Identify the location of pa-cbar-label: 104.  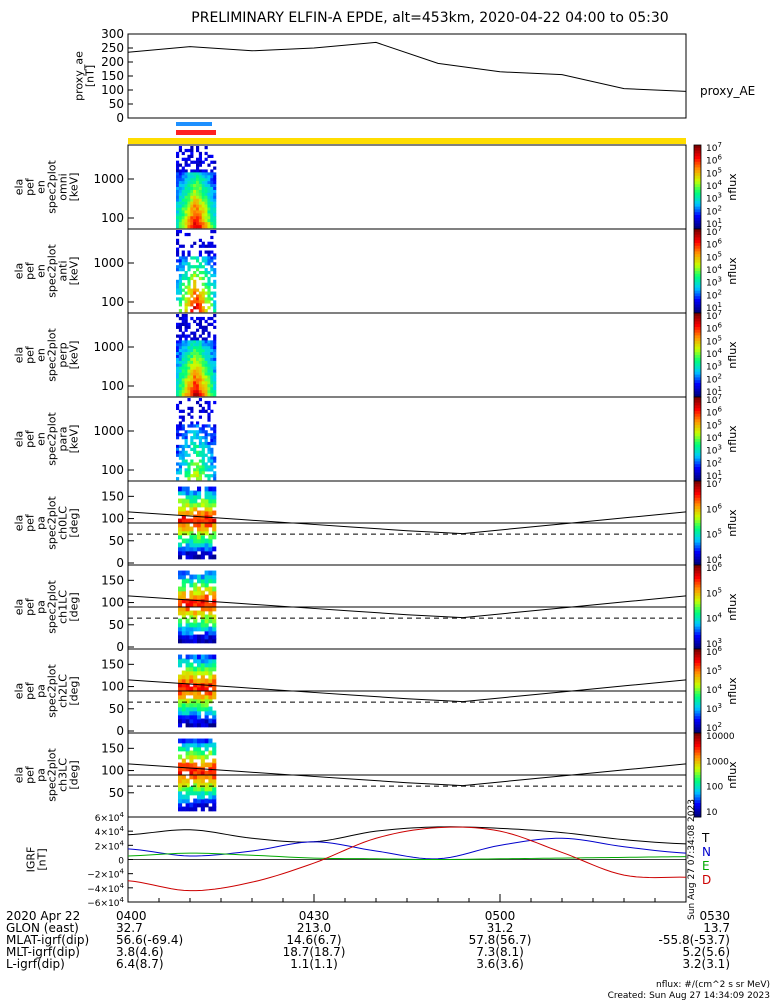
(714, 689).